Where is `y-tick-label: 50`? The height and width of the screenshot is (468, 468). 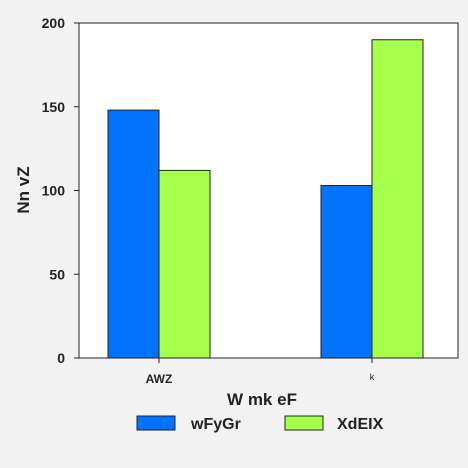
y-tick-label: 50 is located at coordinates (57, 274).